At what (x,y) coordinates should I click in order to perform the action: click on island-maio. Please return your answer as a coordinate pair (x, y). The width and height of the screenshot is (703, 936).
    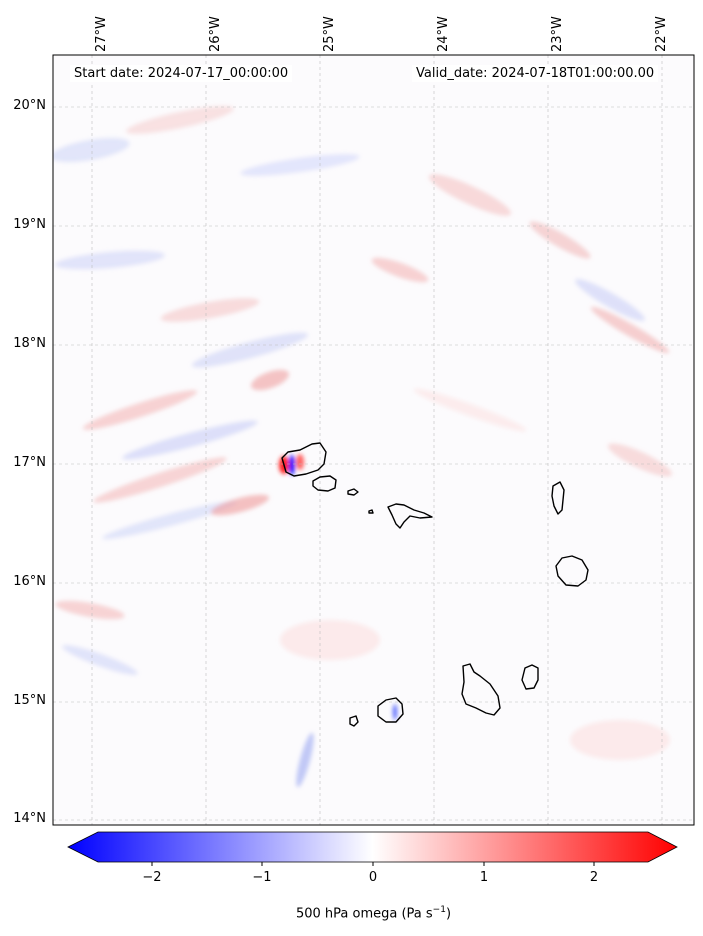
    Looking at the image, I should click on (530, 677).